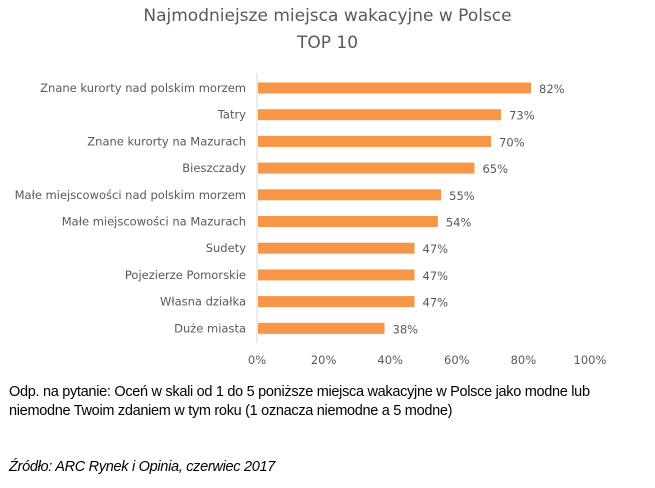 The height and width of the screenshot is (488, 655). What do you see at coordinates (203, 302) in the screenshot?
I see `category-label: Własna działka` at bounding box center [203, 302].